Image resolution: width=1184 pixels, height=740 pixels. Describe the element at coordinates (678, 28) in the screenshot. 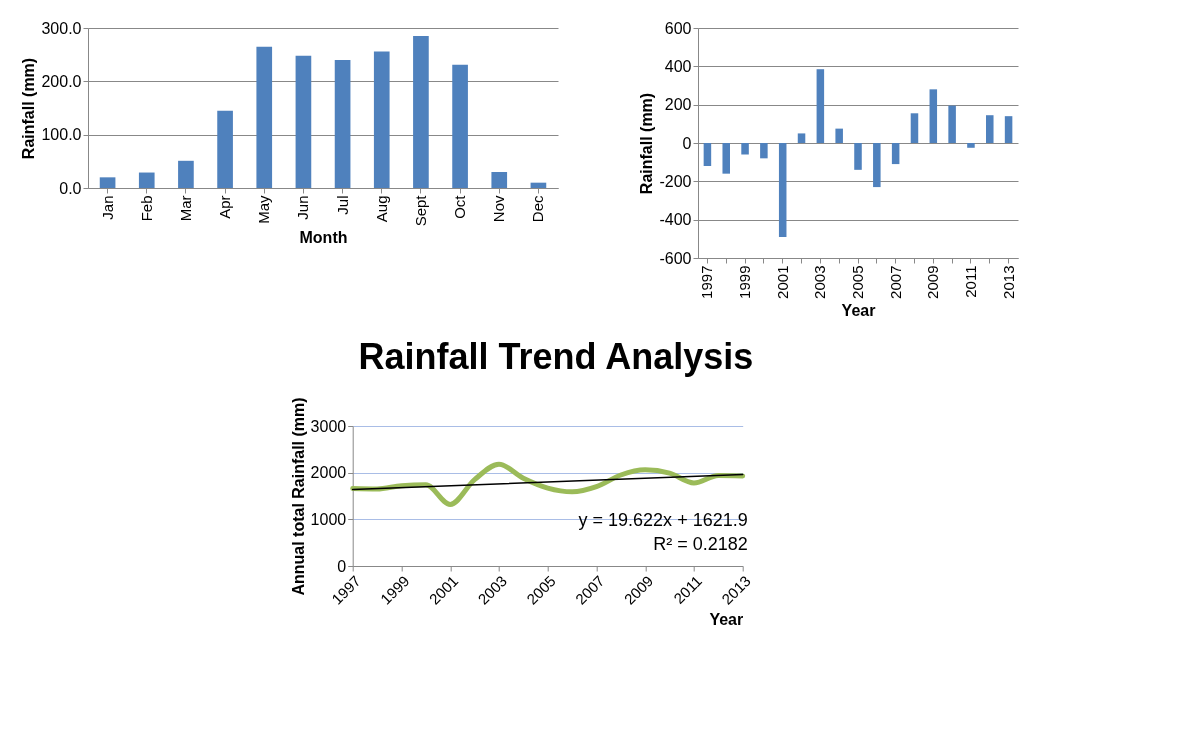

I see `y-tick-label: 600` at that location.